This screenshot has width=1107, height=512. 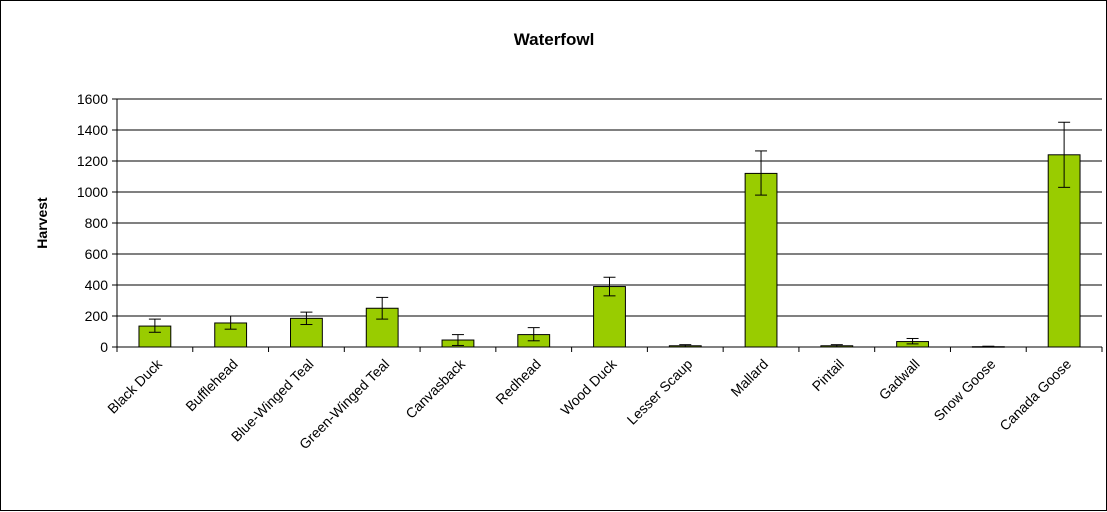 I want to click on x-category-label: Canvasback, so click(x=435, y=388).